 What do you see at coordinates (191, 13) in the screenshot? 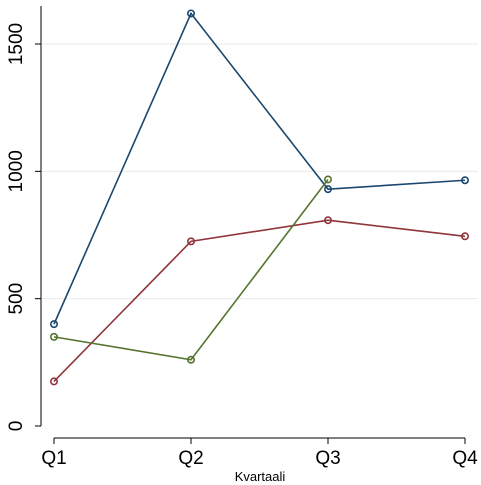
I see `series-1-point-Q2` at bounding box center [191, 13].